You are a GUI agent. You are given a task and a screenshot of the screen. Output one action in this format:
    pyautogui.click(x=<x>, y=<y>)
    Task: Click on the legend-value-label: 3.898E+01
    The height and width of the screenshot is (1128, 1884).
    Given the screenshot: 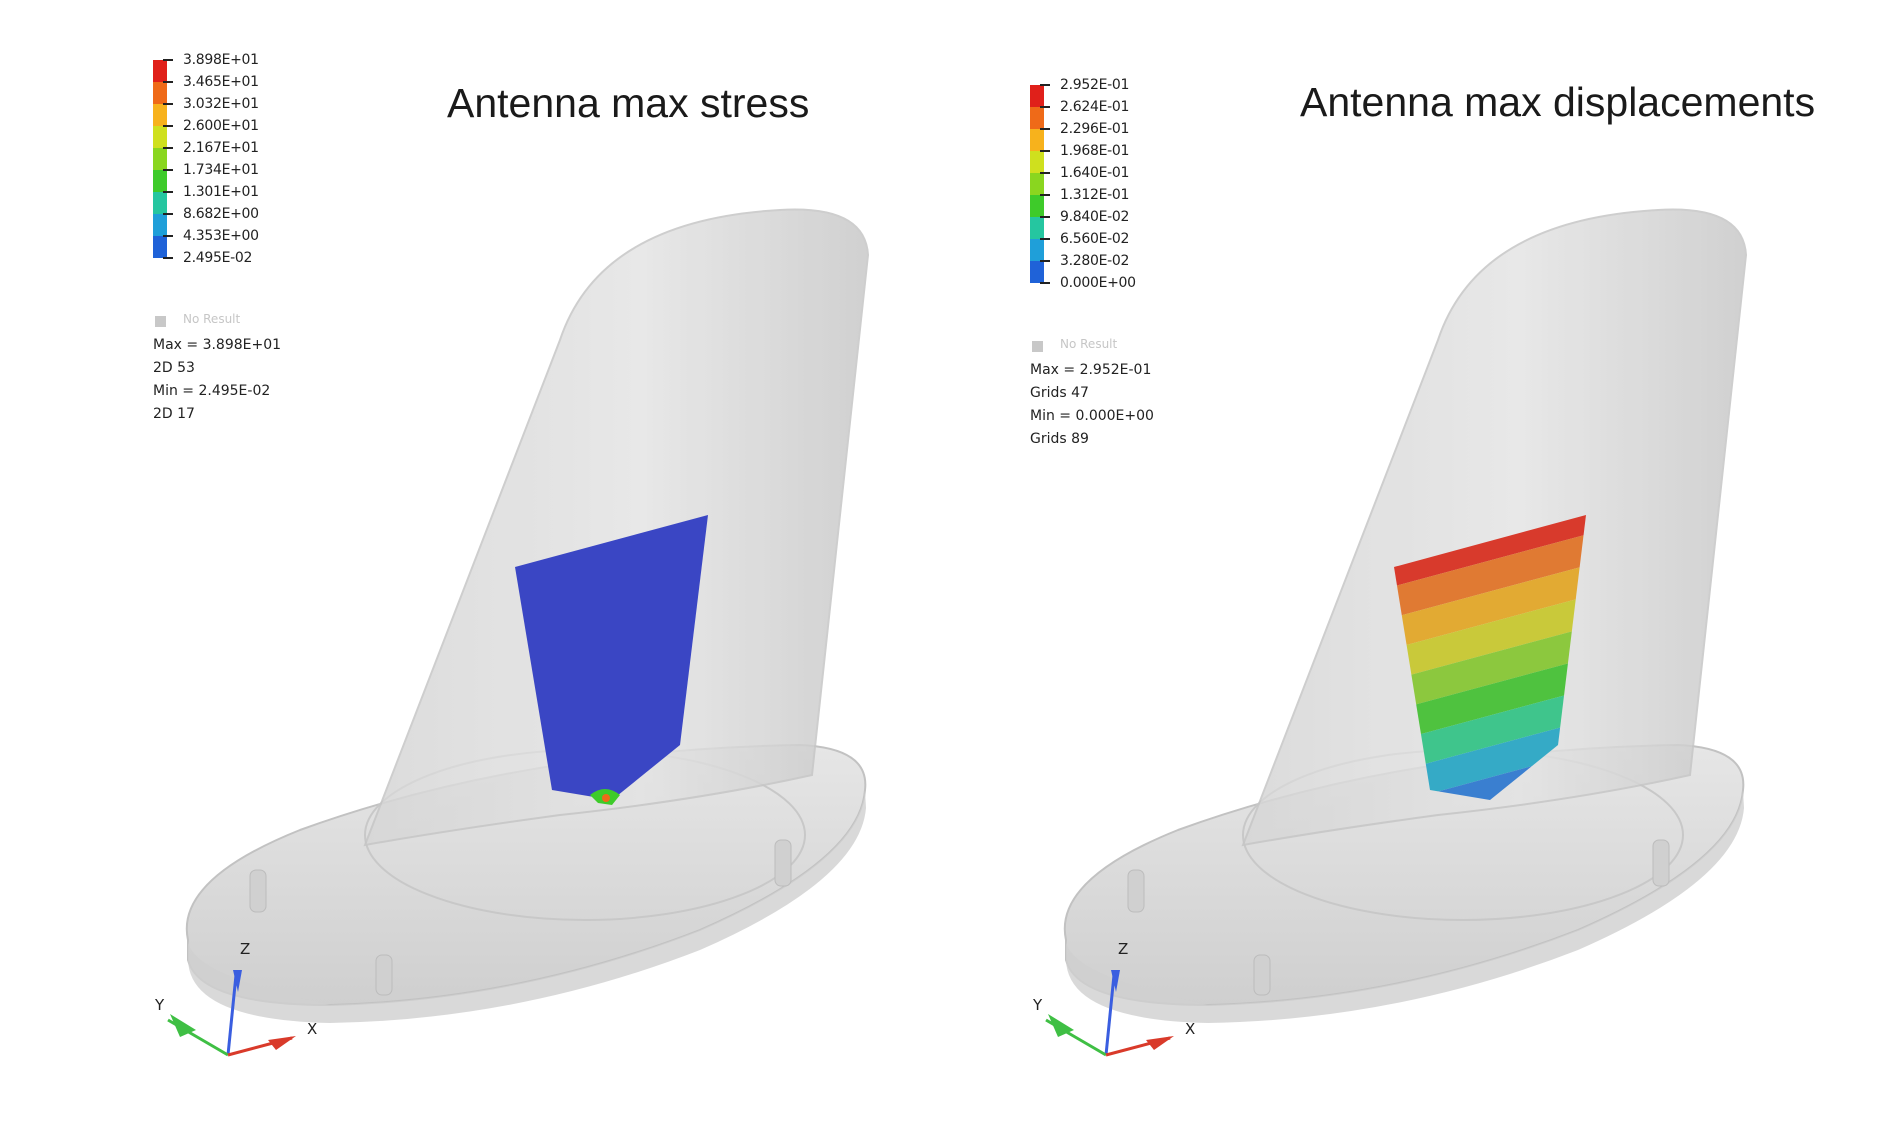 What is the action you would take?
    pyautogui.click(x=221, y=60)
    